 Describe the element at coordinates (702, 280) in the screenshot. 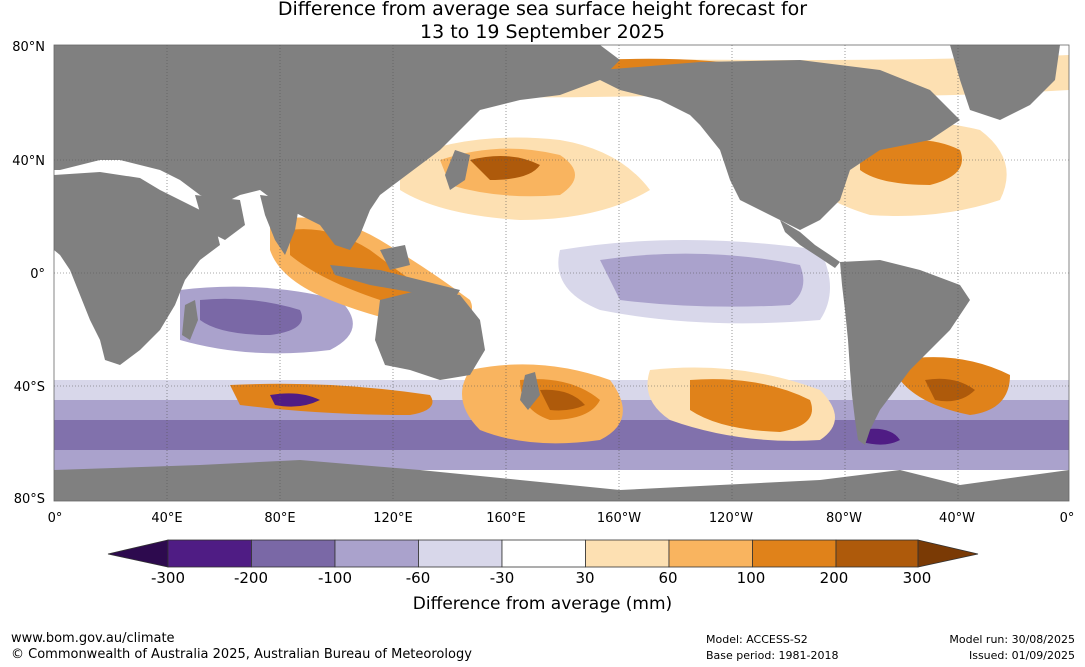

I see `pacific-equatorial-neg` at that location.